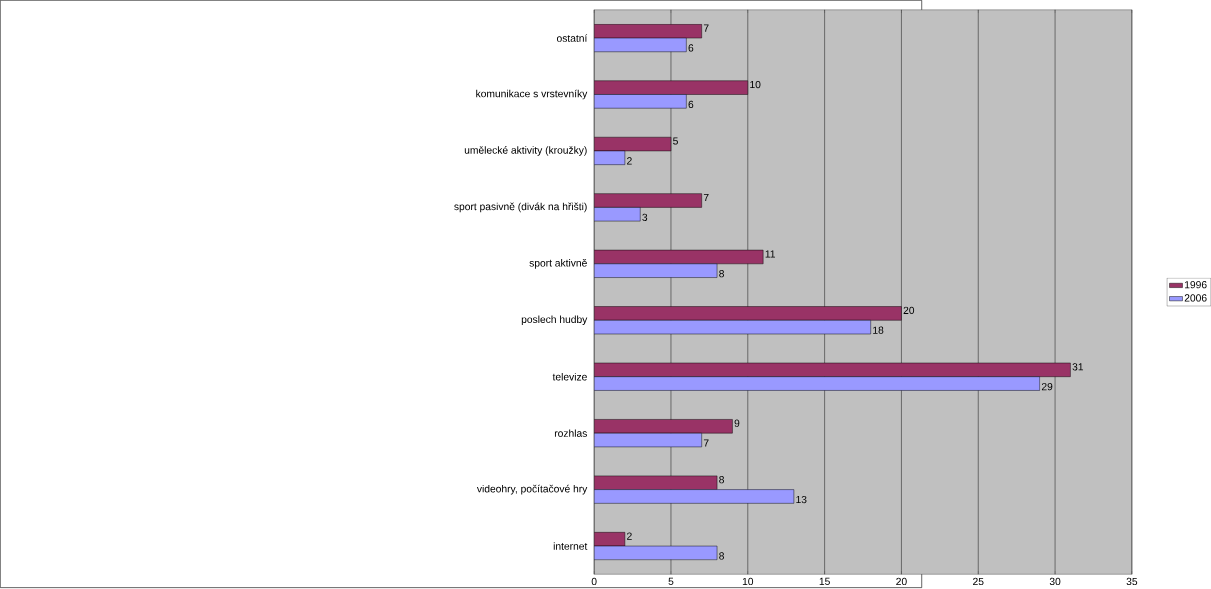 This screenshot has width=1211, height=589. I want to click on y-tick-label: internet, so click(570, 546).